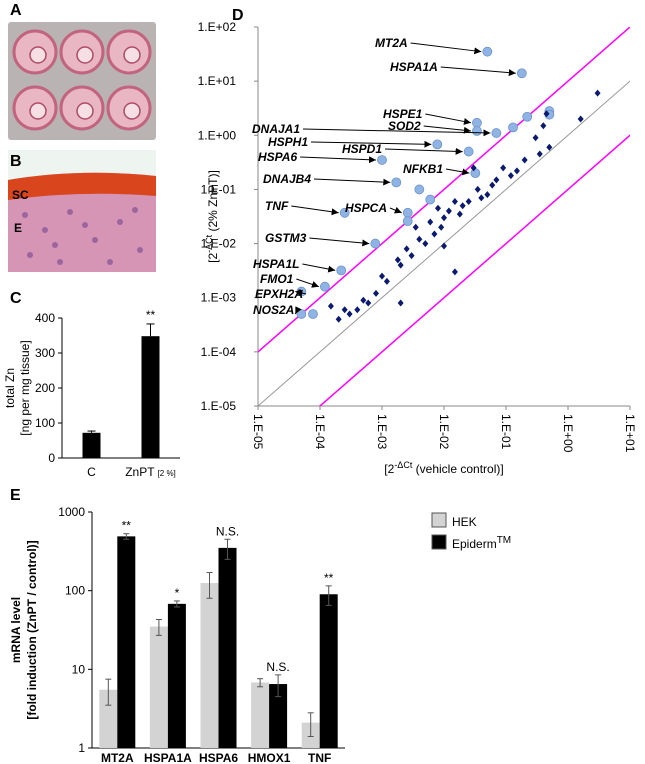 The width and height of the screenshot is (645, 764). I want to click on y-tick-label: 1, so click(81, 748).